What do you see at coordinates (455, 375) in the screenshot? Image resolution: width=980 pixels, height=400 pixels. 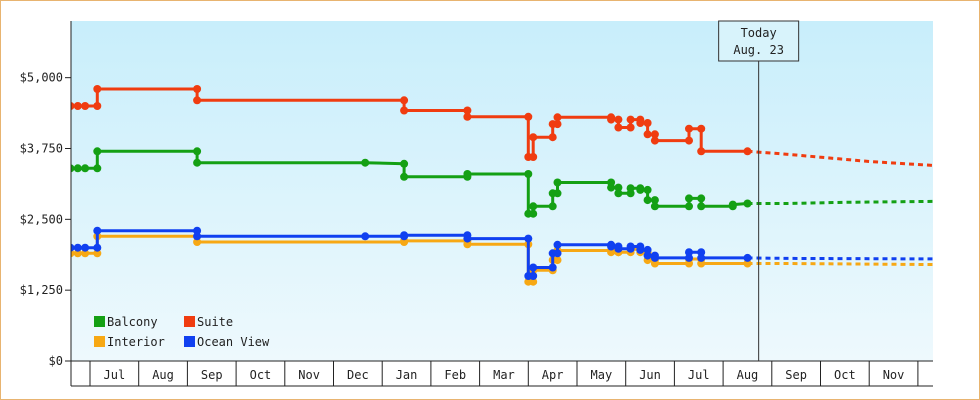 I see `x-tick-label: Feb` at bounding box center [455, 375].